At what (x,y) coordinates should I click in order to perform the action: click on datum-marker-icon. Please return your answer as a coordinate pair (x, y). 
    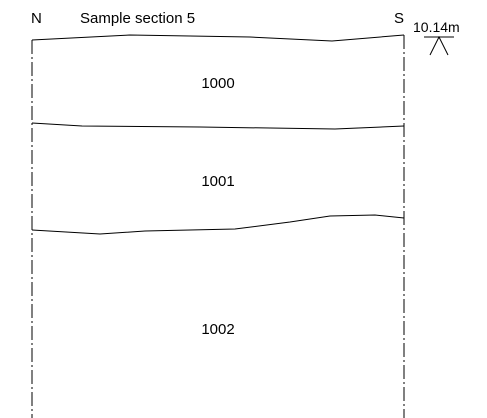
    Looking at the image, I should click on (439, 45).